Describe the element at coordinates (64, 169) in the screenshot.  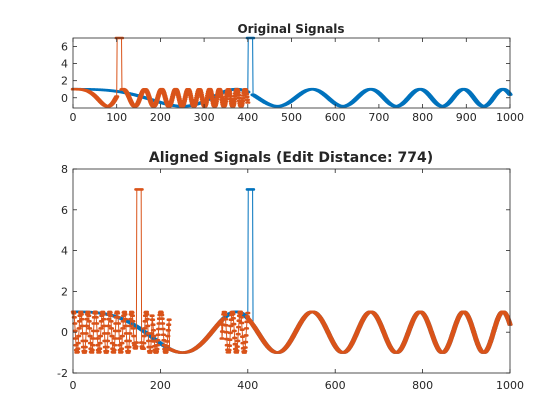
I see `y-tick-label: 8` at that location.